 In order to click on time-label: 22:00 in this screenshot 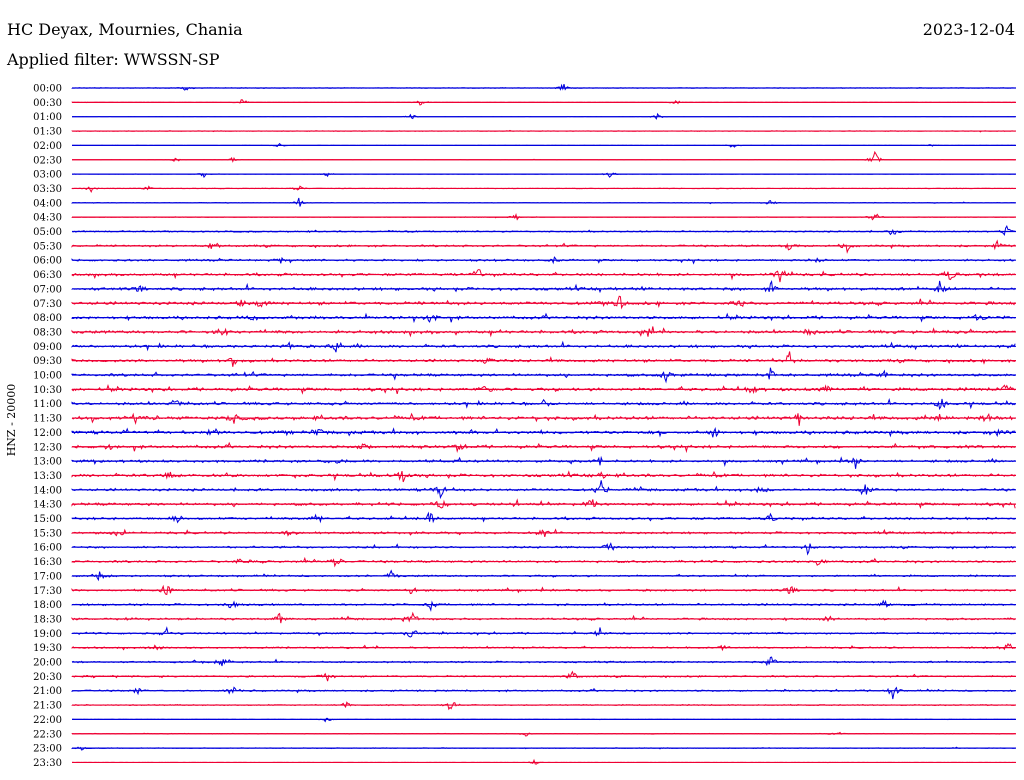, I will do `click(47, 720)`.